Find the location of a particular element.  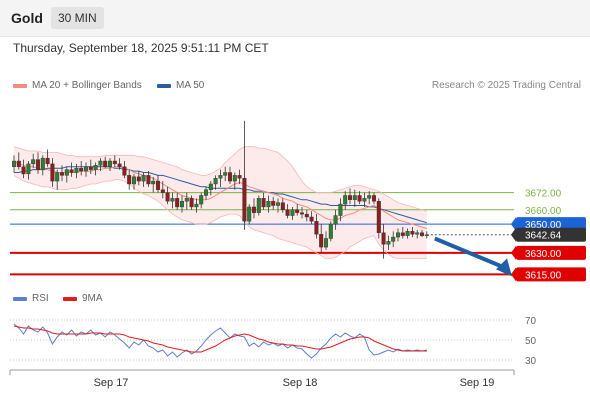

legend-ma20: MA 20 + Bollinger Bands is located at coordinates (77, 85).